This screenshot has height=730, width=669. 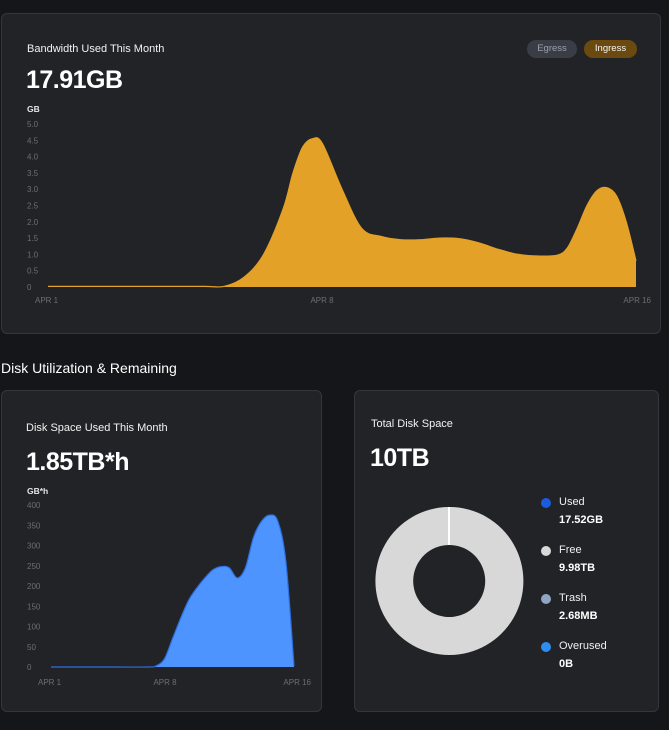 I want to click on legend-overused-label: Overused, so click(x=583, y=646).